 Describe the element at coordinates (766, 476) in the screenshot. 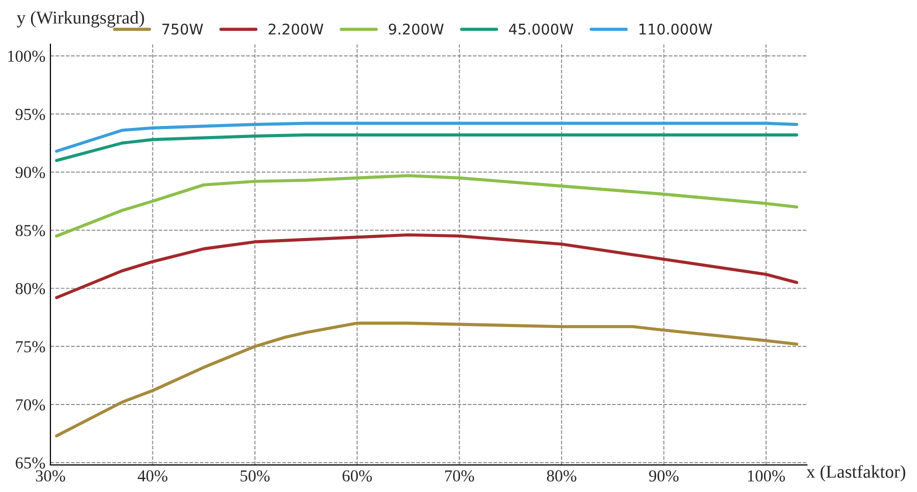

I see `x-tick-label: 100%` at that location.